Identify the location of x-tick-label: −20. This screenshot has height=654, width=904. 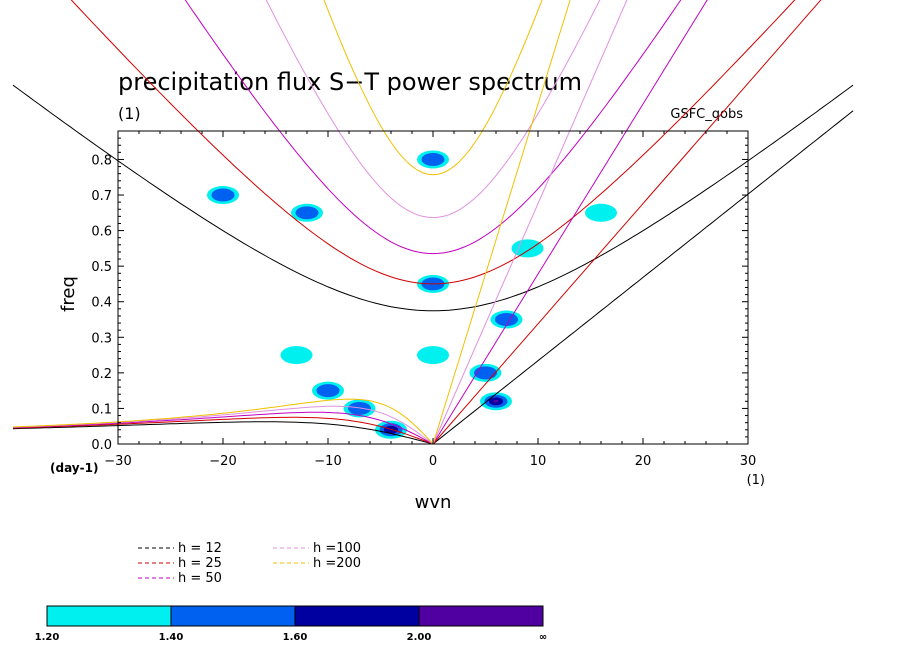
(222, 461).